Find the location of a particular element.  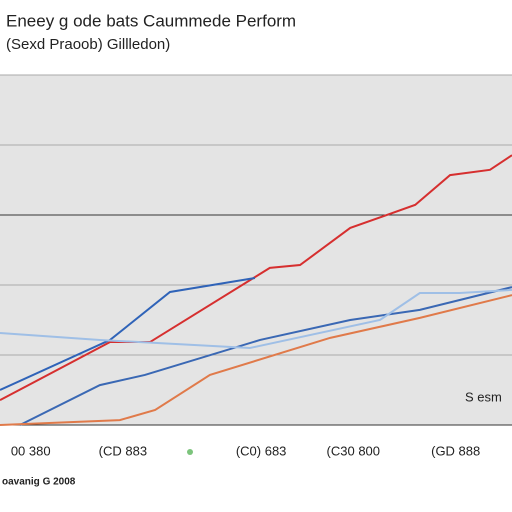

x-tick-label: (C0) 683 is located at coordinates (261, 450).